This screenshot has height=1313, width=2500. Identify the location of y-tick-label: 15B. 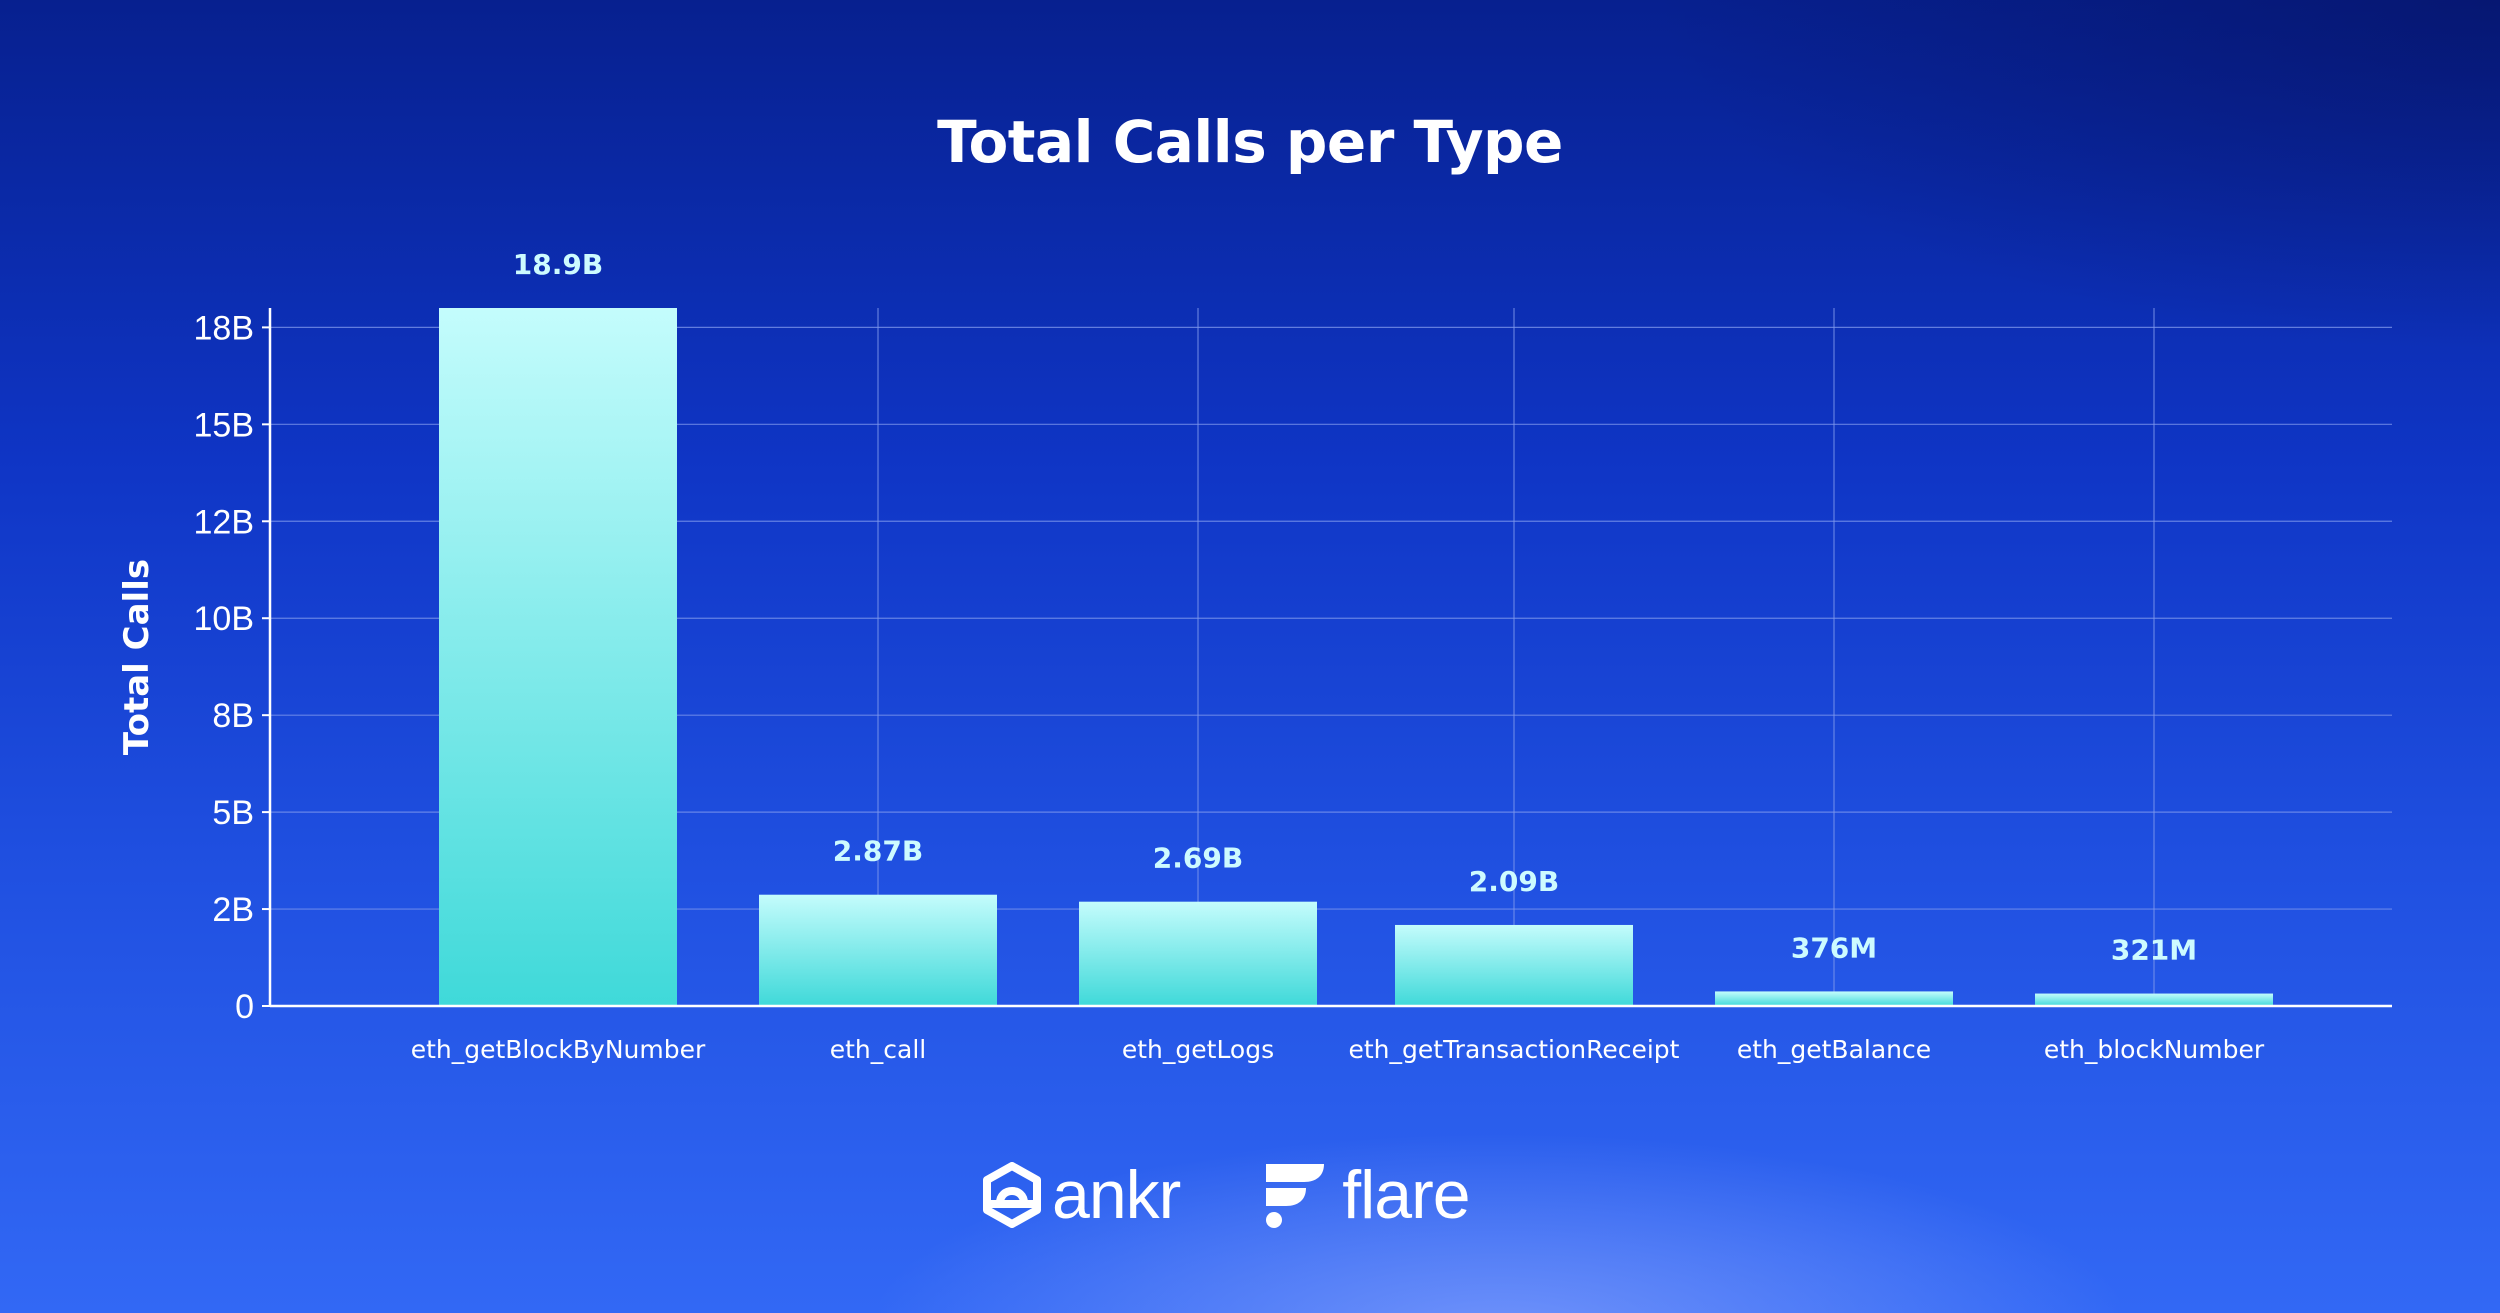
(224, 425).